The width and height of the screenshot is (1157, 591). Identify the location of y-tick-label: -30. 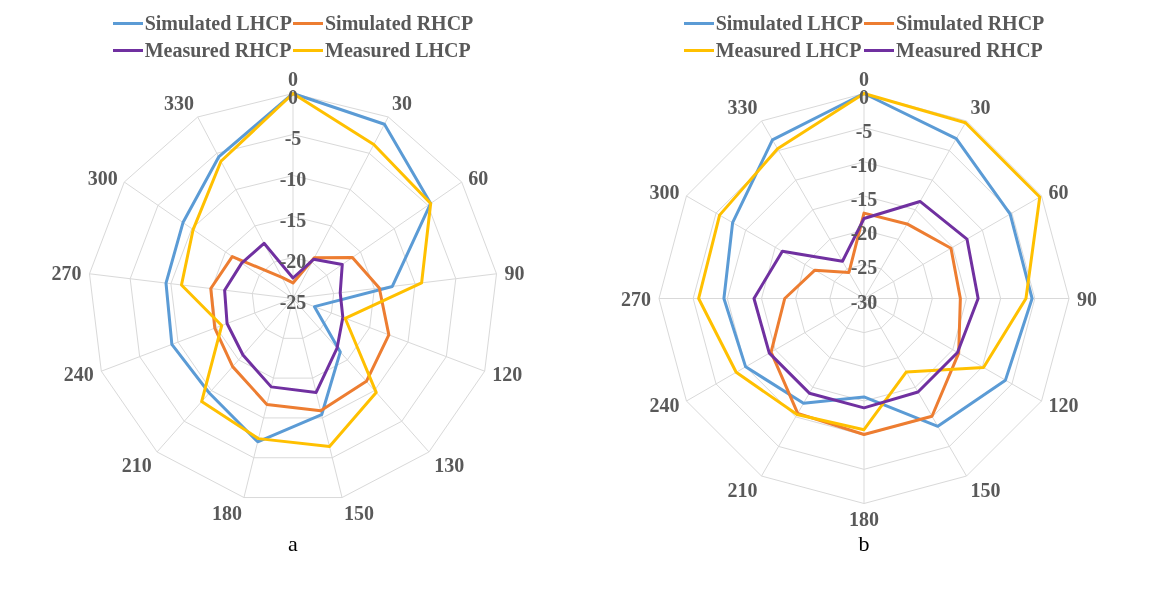
(864, 301).